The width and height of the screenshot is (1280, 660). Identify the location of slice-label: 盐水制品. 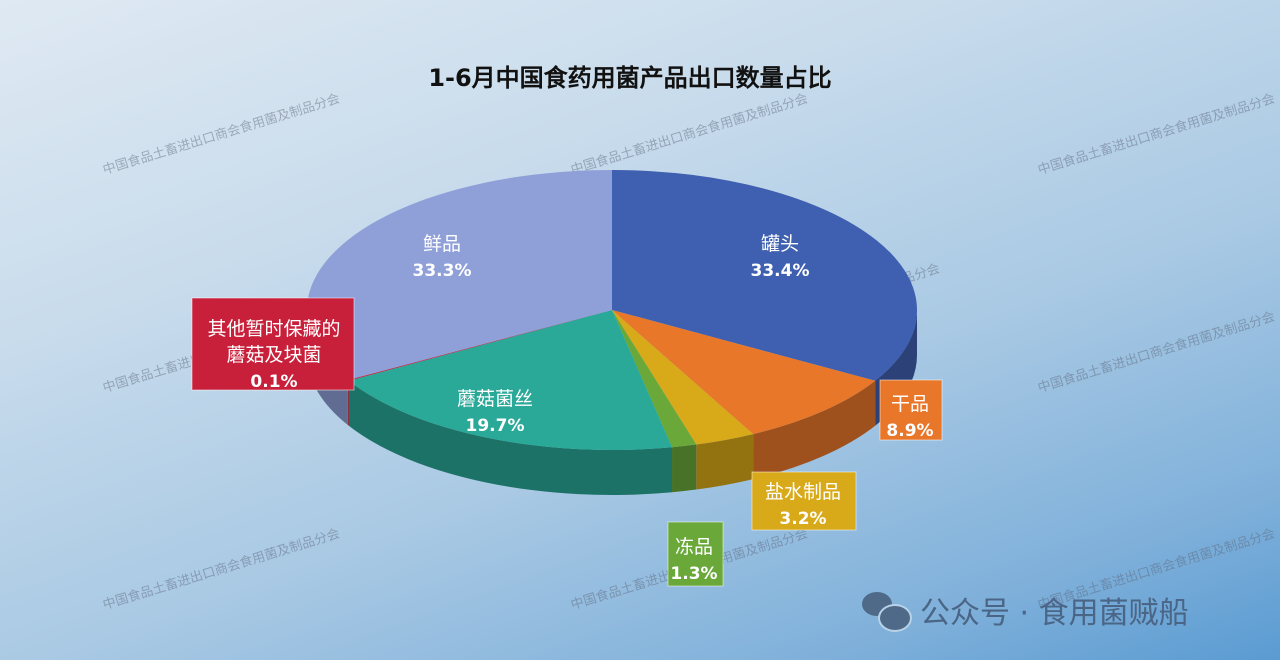
(803, 492).